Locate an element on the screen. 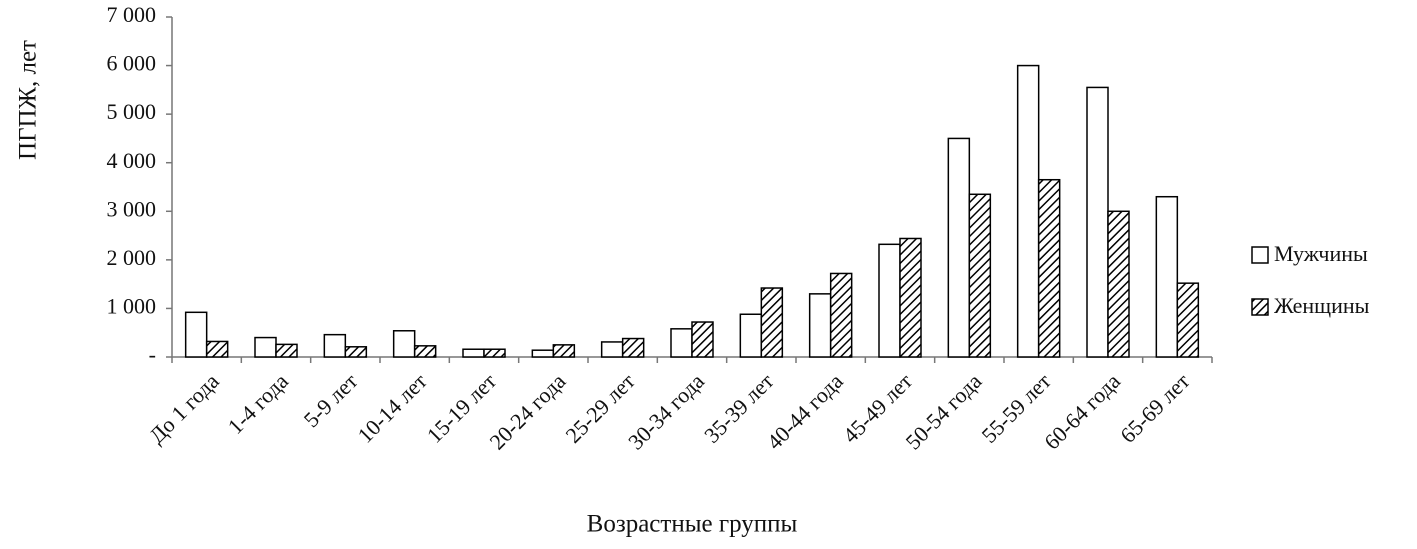  y-tick-label: 2 000 is located at coordinates (132, 257).